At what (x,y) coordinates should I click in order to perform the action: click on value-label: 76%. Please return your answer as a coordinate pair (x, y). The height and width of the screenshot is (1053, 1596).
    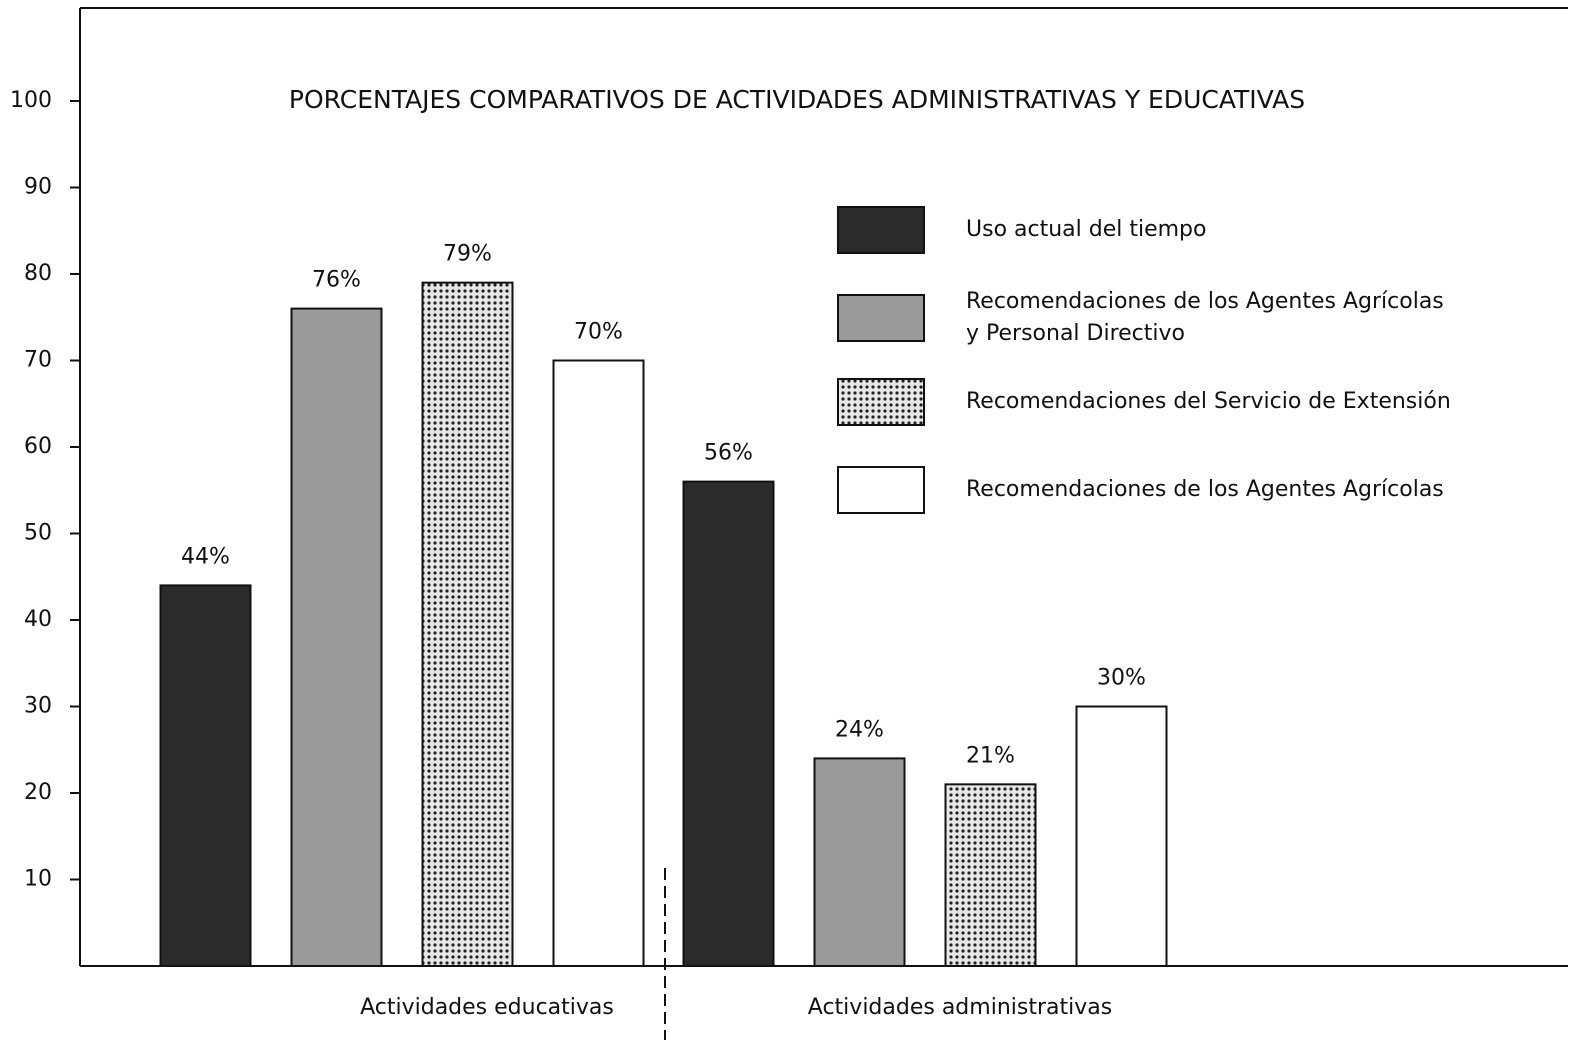
    Looking at the image, I should click on (336, 280).